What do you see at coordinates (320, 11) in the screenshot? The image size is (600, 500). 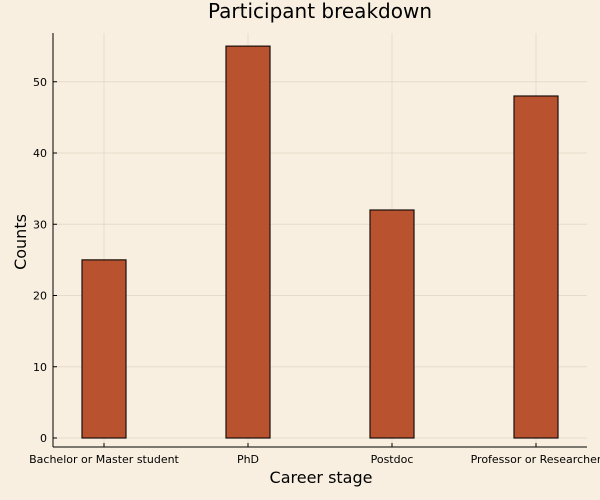 I see `chart-title: Participant breakdown` at bounding box center [320, 11].